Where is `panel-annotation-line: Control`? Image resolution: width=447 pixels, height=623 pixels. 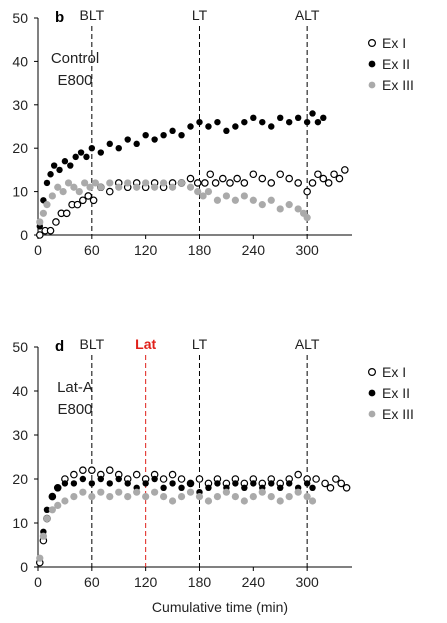 panel-annotation-line: Control is located at coordinates (75, 58).